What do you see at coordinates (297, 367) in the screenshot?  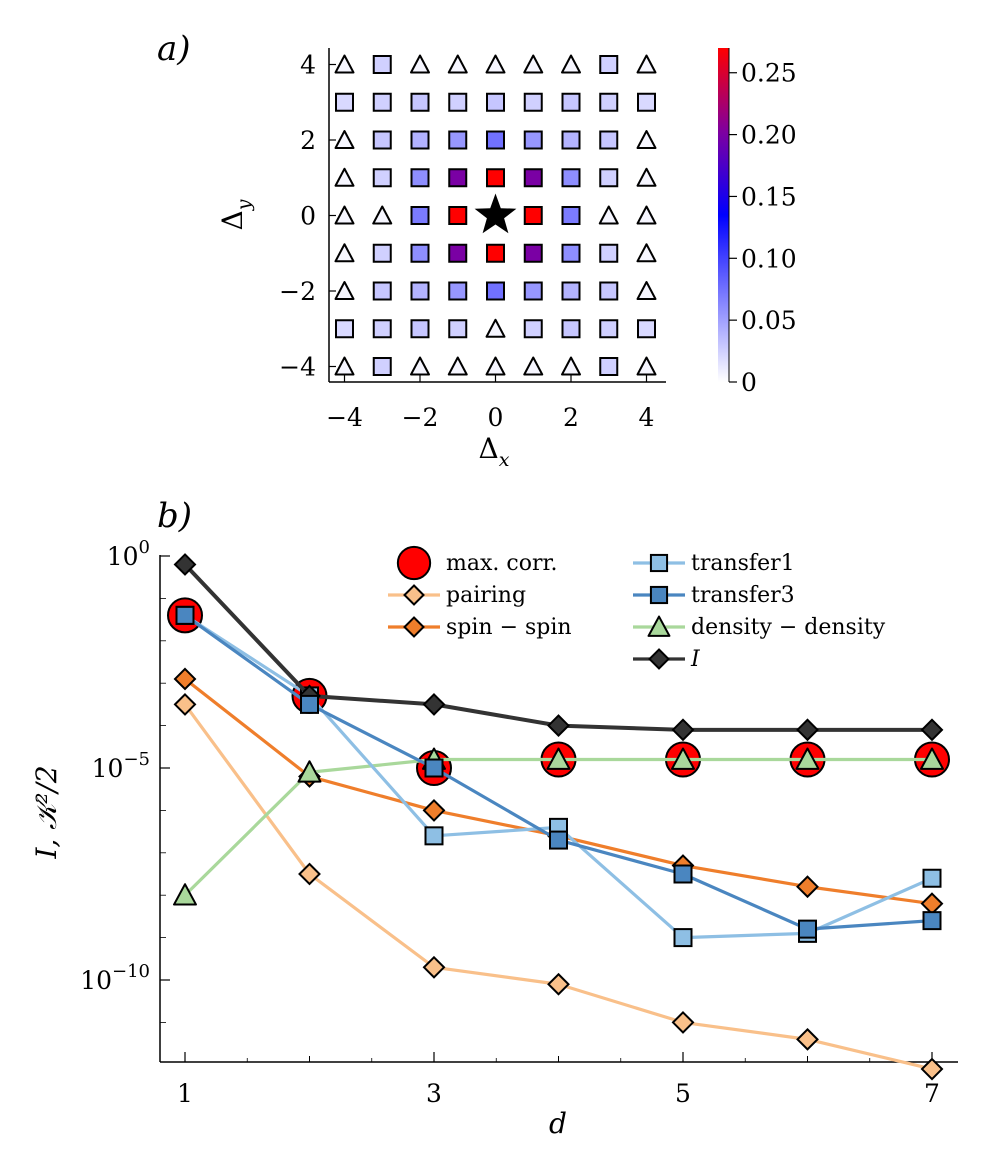 I see `panel-a-ytick-label: −4` at bounding box center [297, 367].